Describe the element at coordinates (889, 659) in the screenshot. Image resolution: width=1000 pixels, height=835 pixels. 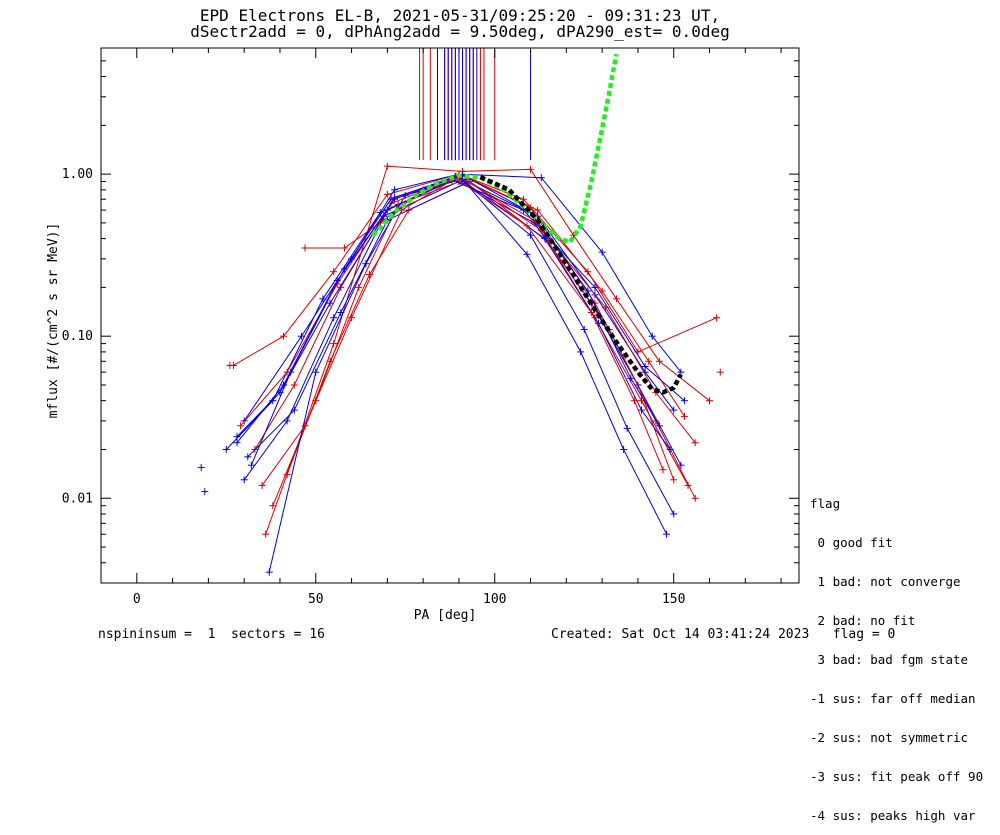
I see `legend-item-bad-fgm: 3 bad: bad fgm state` at that location.